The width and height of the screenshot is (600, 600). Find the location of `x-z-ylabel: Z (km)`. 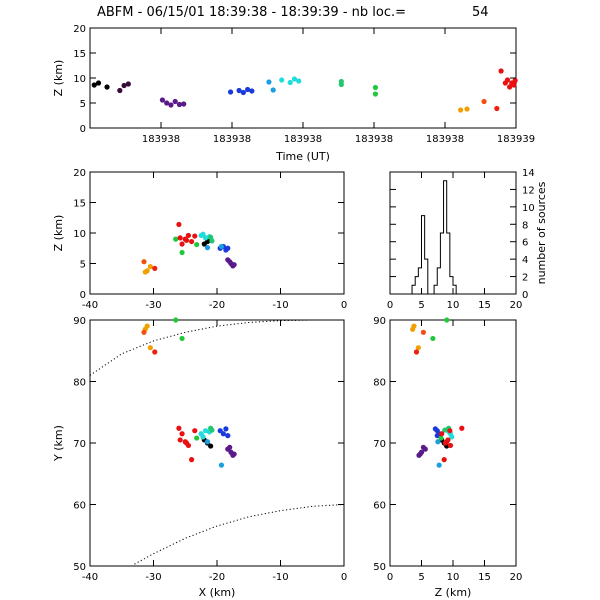

x-z-ylabel: Z (km) is located at coordinates (58, 233).